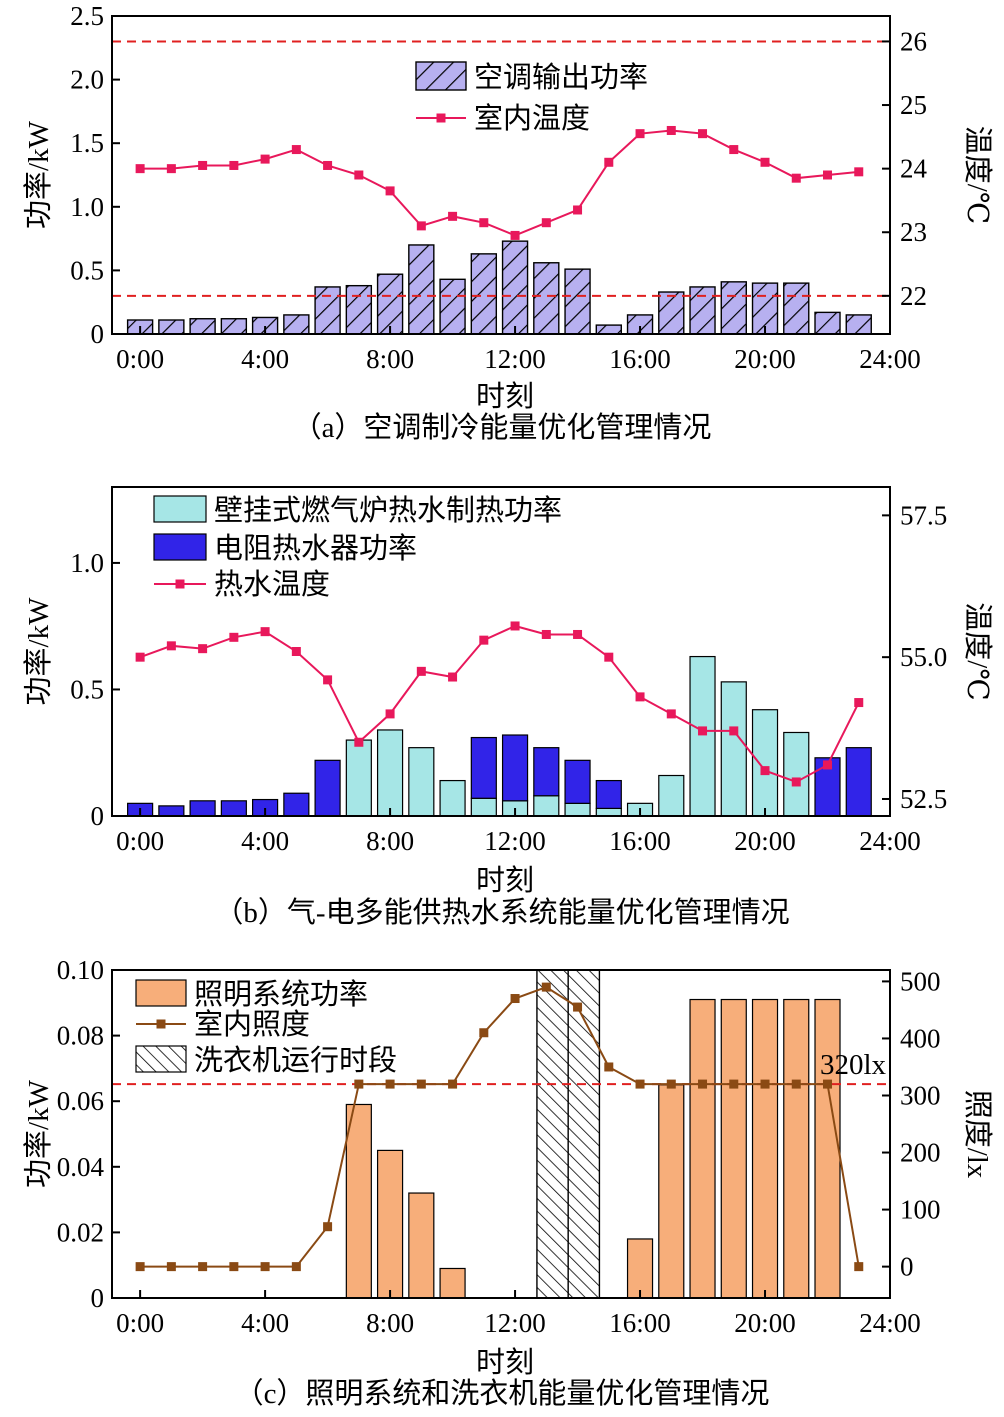 The width and height of the screenshot is (1004, 1417). I want to click on point-illuminance-h18, so click(703, 1084).